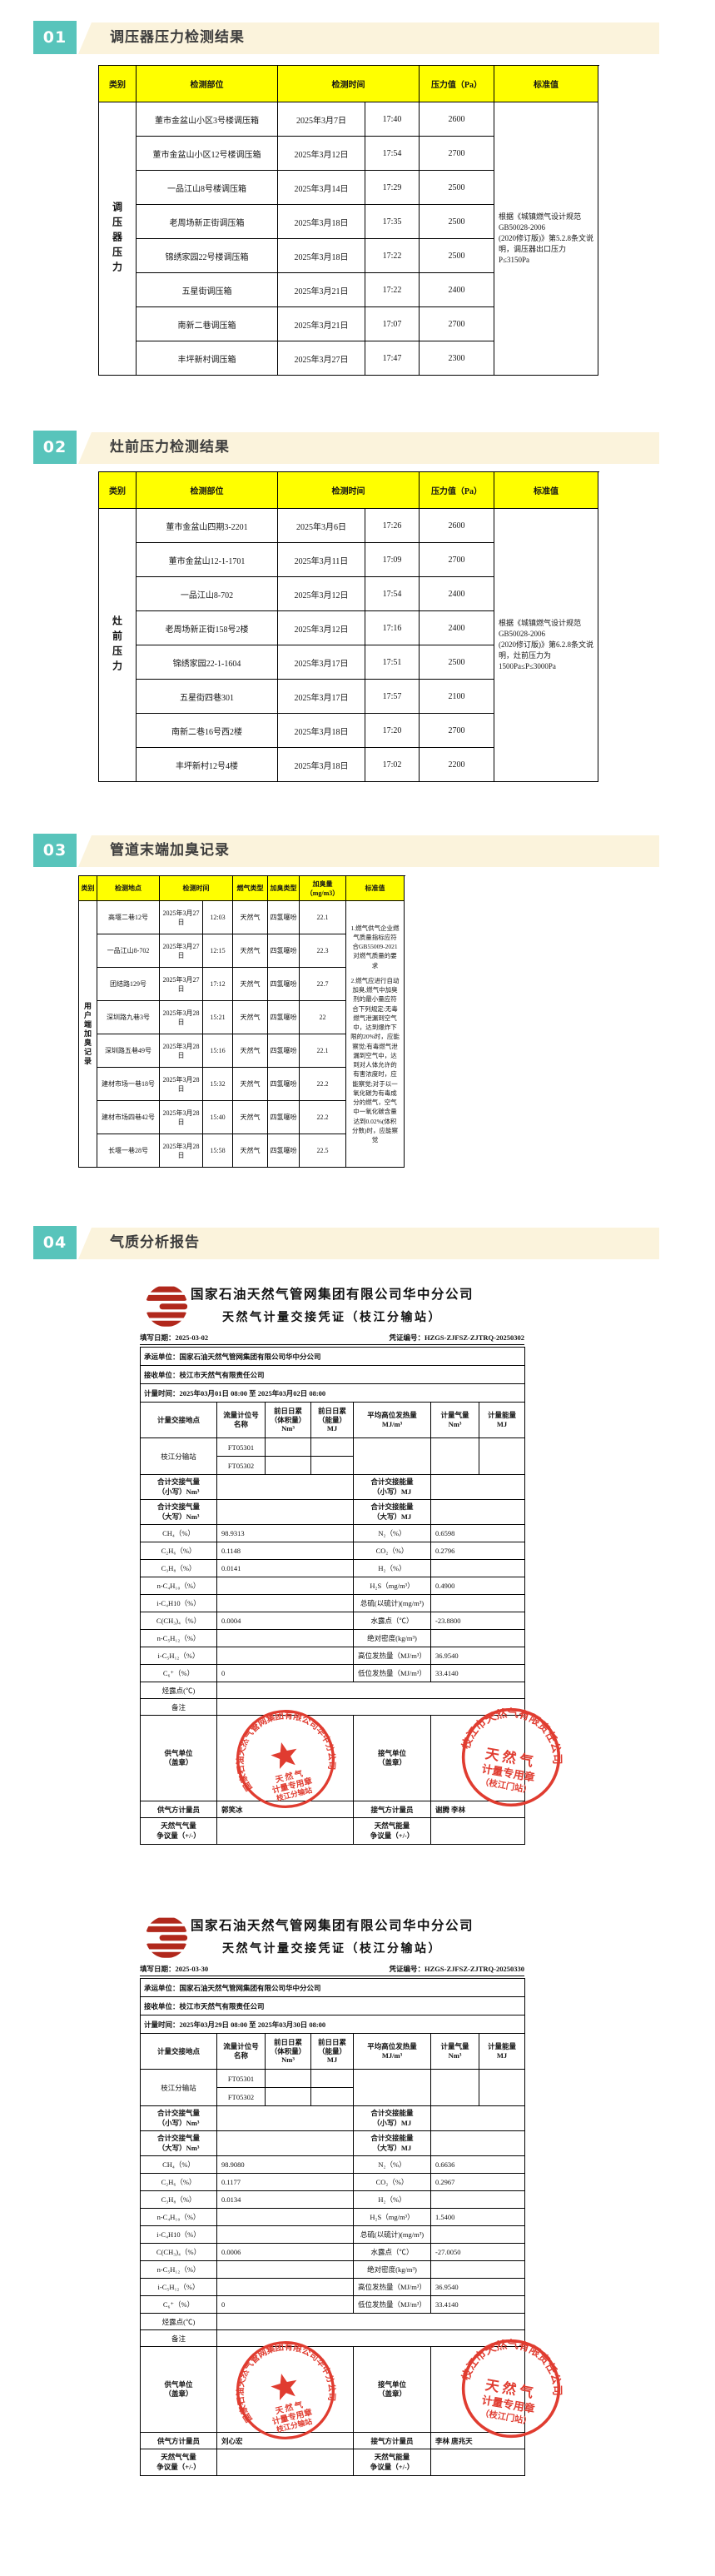 Image resolution: width=715 pixels, height=2576 pixels. What do you see at coordinates (207, 662) in the screenshot?
I see `cell-part: 锦绣家园22-1-1604` at bounding box center [207, 662].